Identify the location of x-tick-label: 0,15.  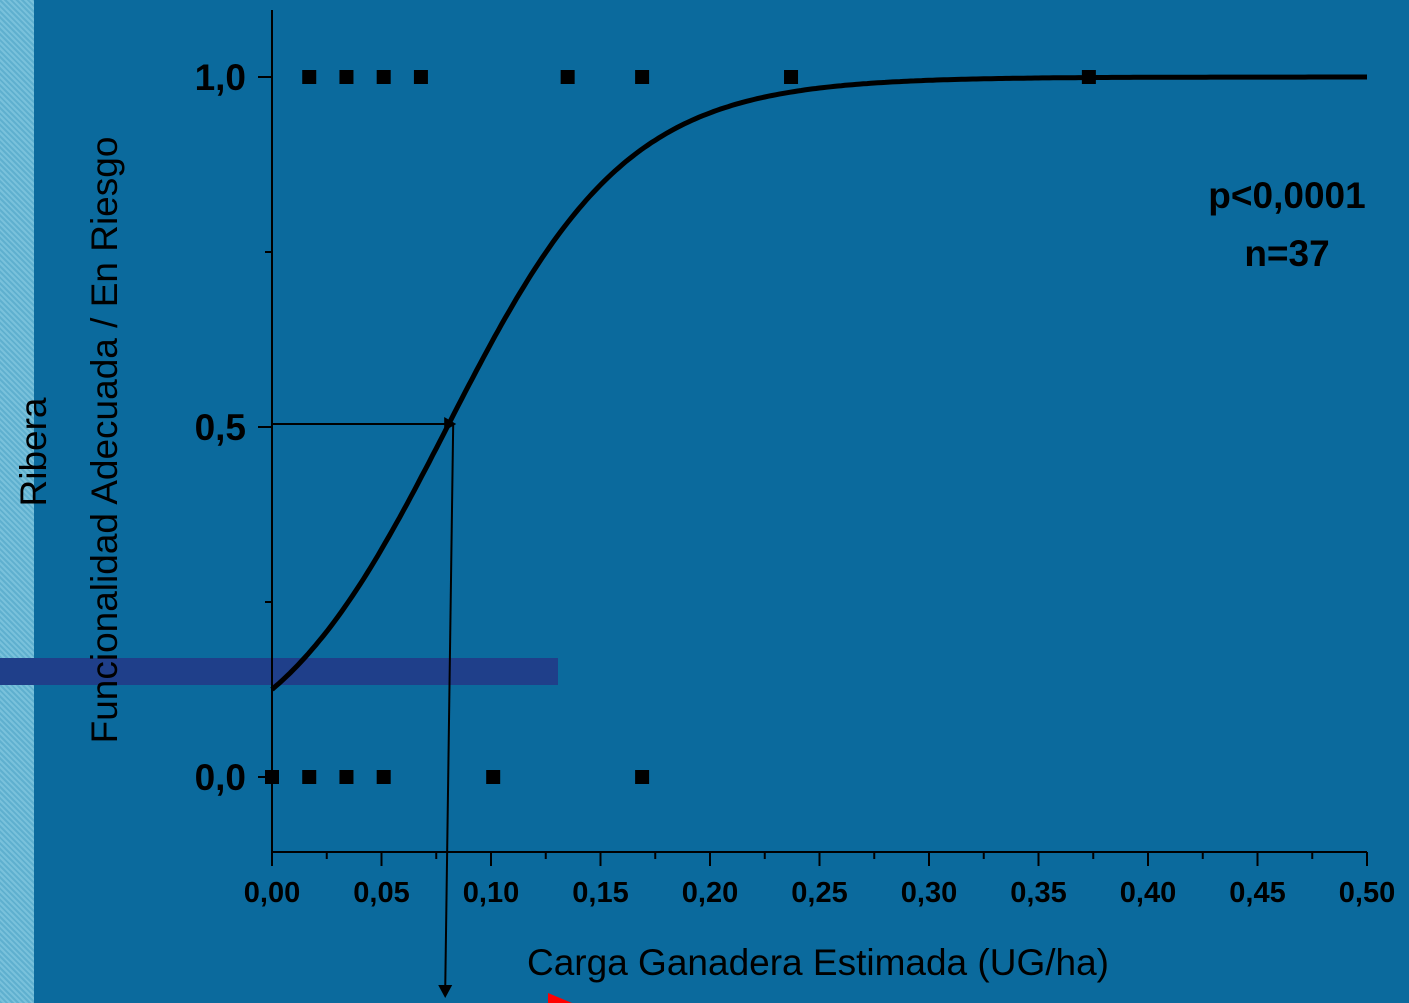
(600, 893).